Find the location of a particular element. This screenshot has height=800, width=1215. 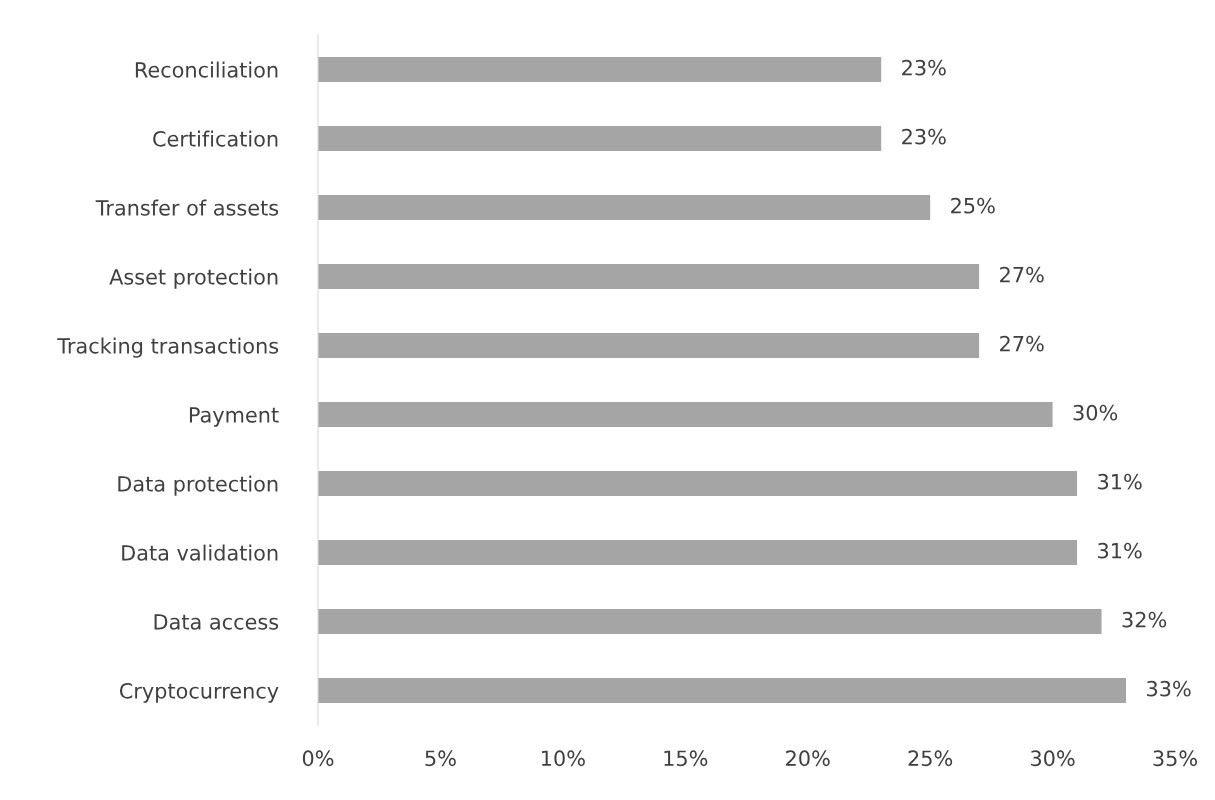

y-tick-label: Asset protection is located at coordinates (193, 278).